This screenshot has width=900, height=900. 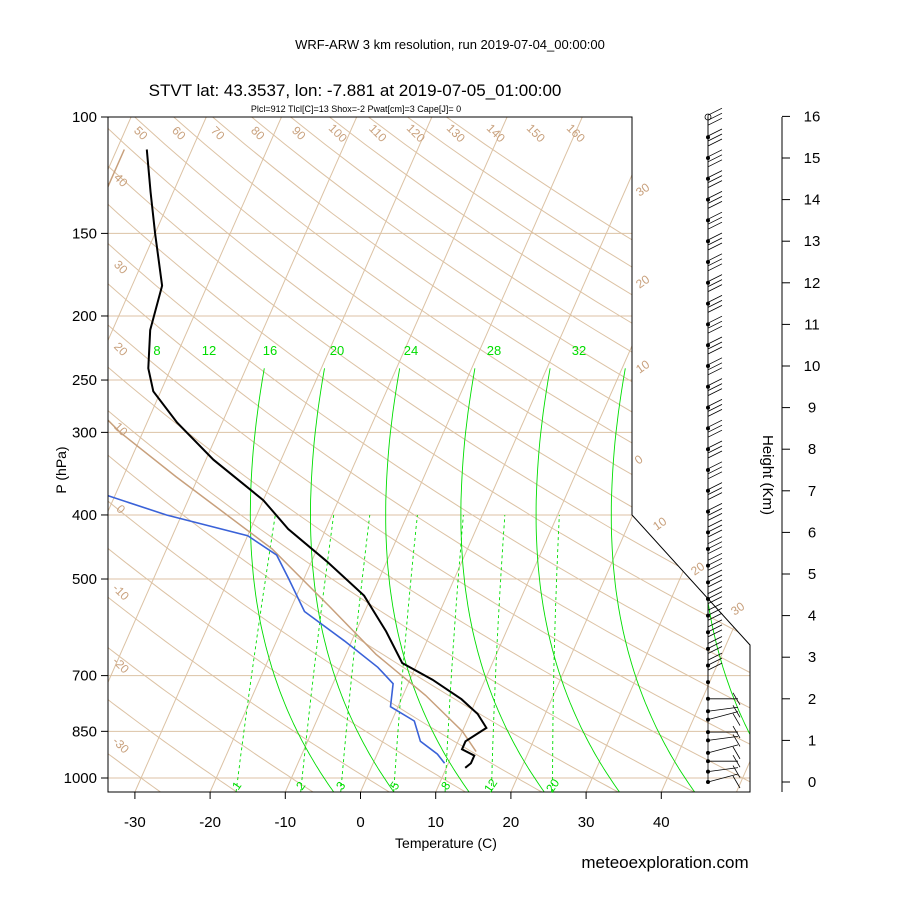 I want to click on height-tick-label: 14, so click(x=812, y=200).